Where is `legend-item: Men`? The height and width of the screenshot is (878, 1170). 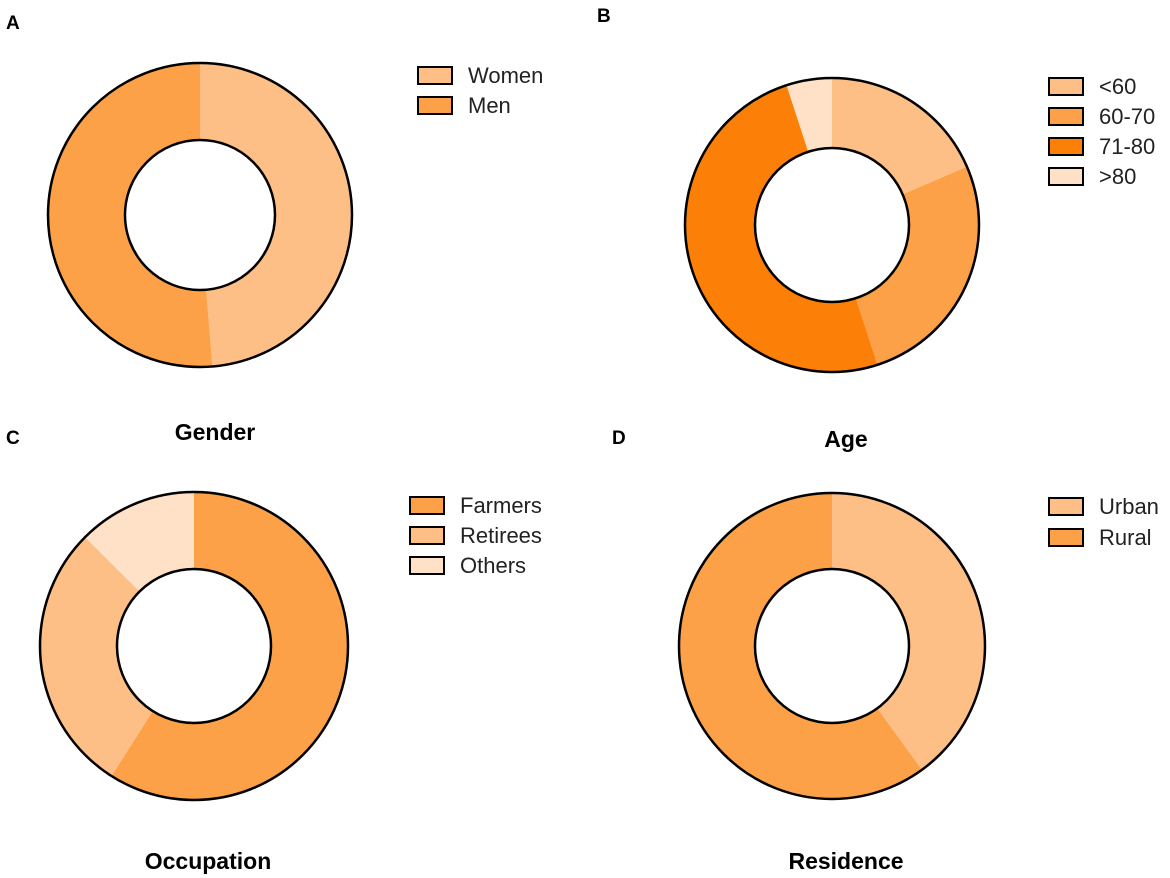
legend-item: Men is located at coordinates (464, 105).